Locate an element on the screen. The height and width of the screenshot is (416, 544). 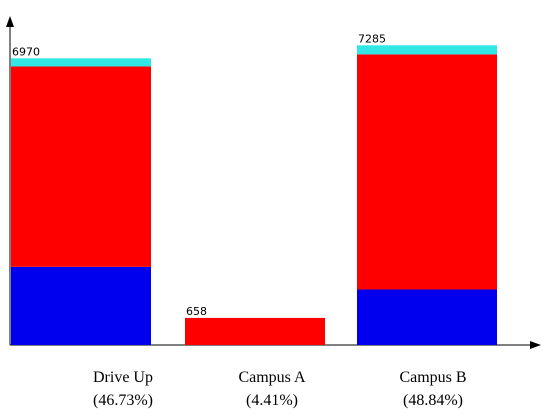
y-axis-arrow is located at coordinates (10, 21).